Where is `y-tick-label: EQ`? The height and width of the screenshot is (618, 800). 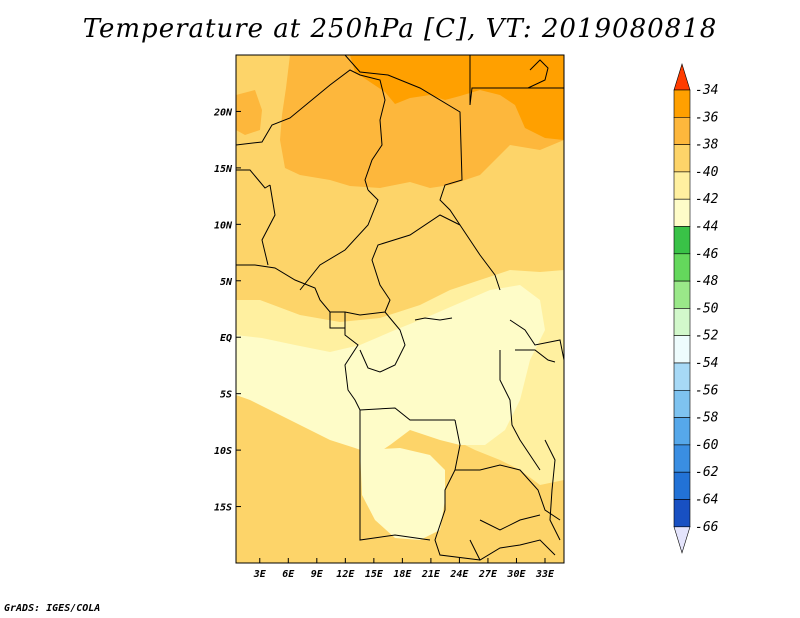 y-tick-label: EQ is located at coordinates (226, 338).